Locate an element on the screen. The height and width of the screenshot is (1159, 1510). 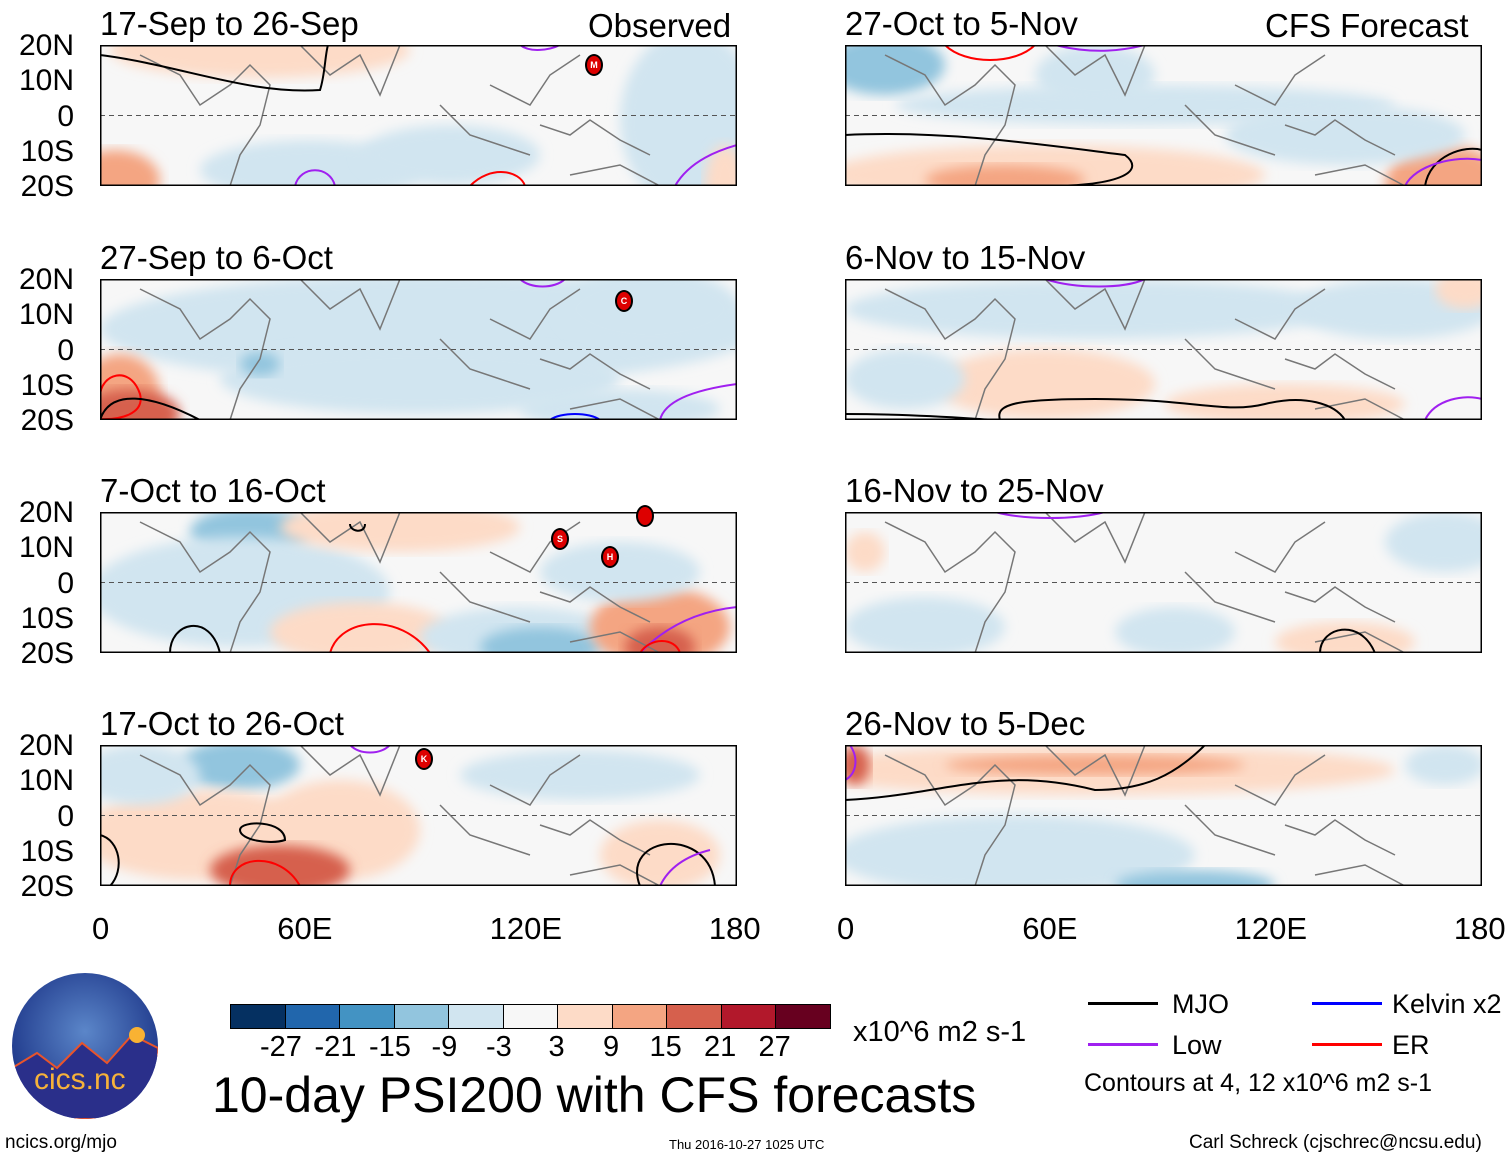
panel-title: 26-Nov to 5-Dec is located at coordinates (965, 723).